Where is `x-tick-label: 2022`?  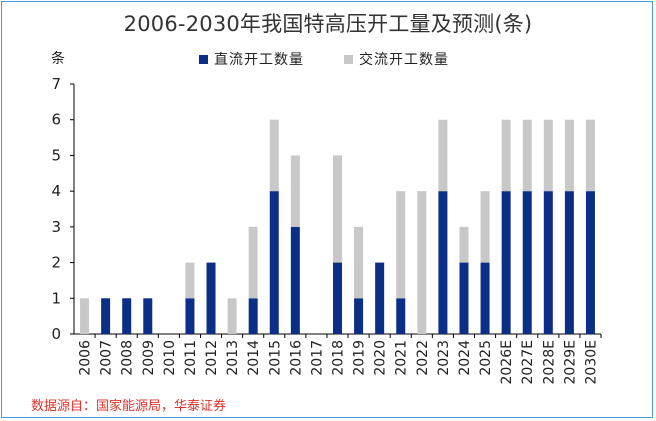 x-tick-label: 2022 is located at coordinates (423, 358).